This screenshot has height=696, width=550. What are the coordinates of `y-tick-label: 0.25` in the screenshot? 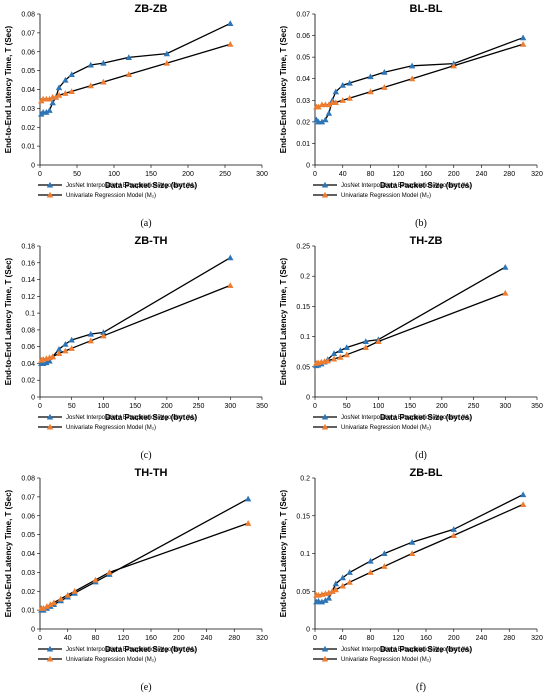 It's located at (303, 247).